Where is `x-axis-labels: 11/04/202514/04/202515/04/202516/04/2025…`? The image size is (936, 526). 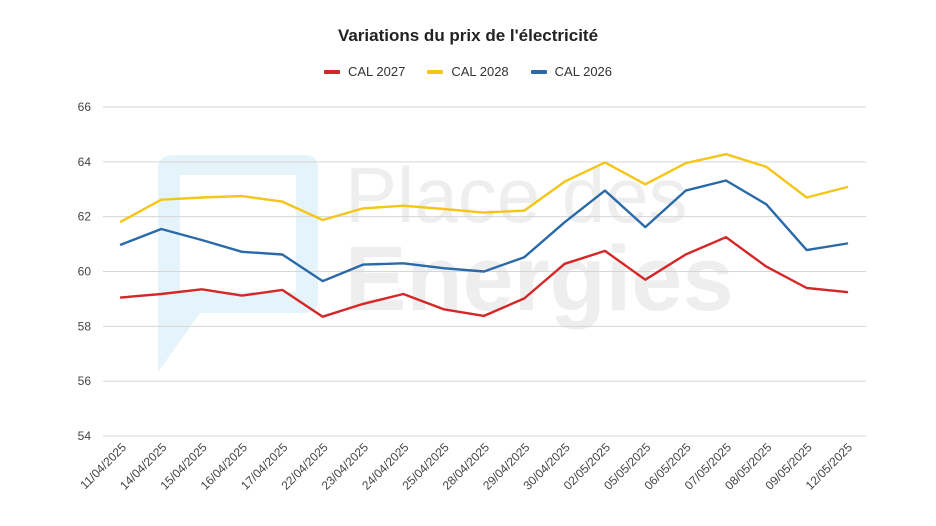 x-axis-labels: 11/04/202514/04/202515/04/202516/04/2025… is located at coordinates (466, 466).